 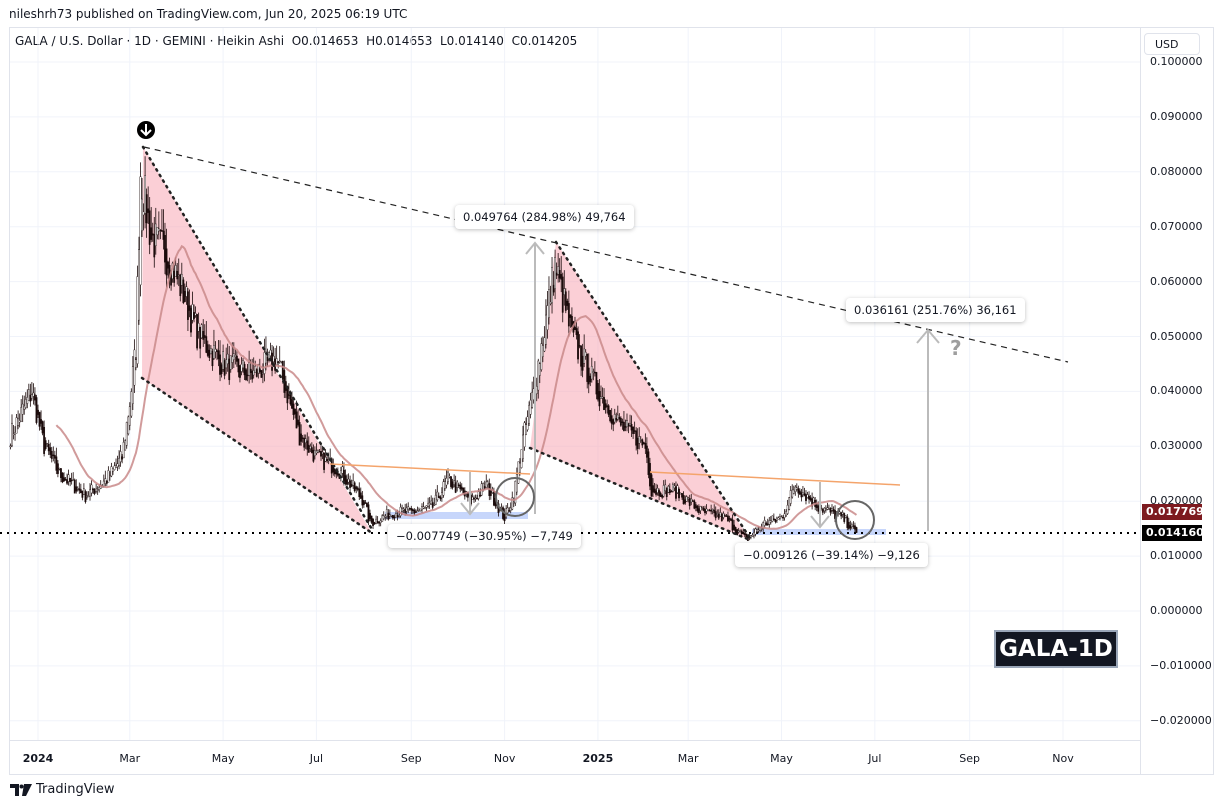 I want to click on price-tick-label: 0.050000, so click(x=1176, y=336).